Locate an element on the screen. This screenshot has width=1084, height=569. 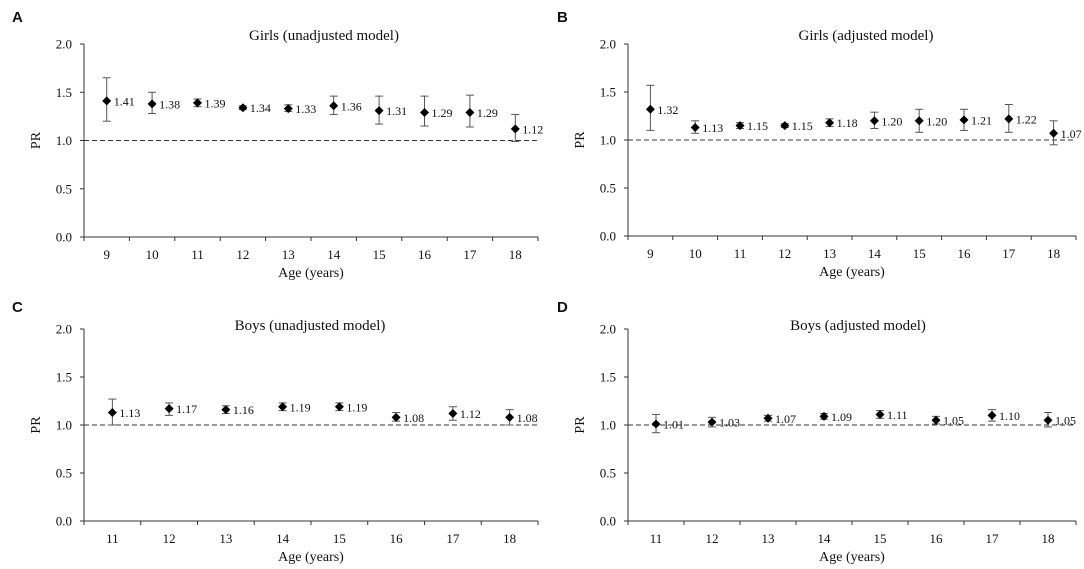
data-label: 1.36 is located at coordinates (351, 106).